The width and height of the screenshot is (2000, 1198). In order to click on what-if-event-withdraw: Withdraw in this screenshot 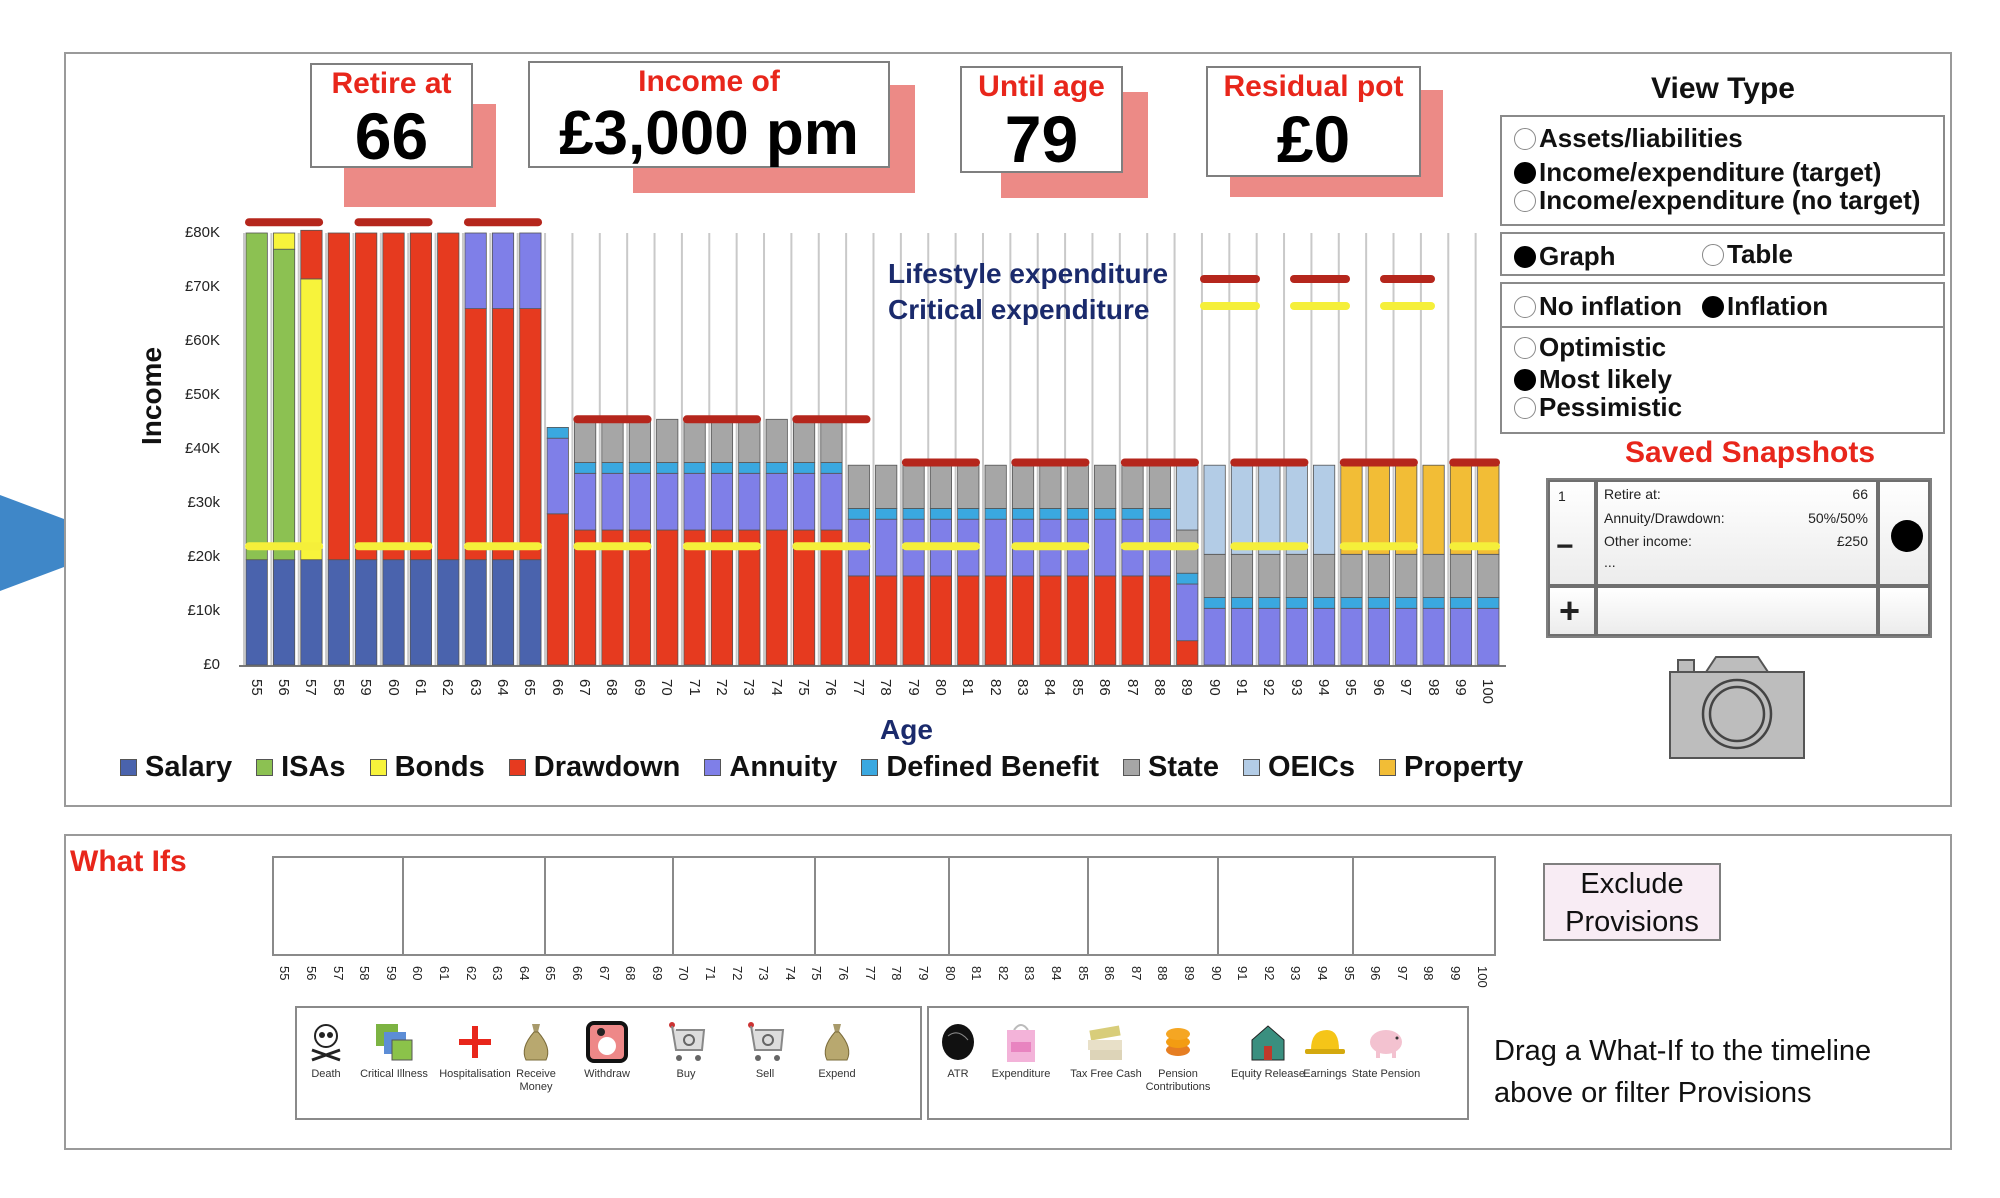, I will do `click(607, 1050)`.